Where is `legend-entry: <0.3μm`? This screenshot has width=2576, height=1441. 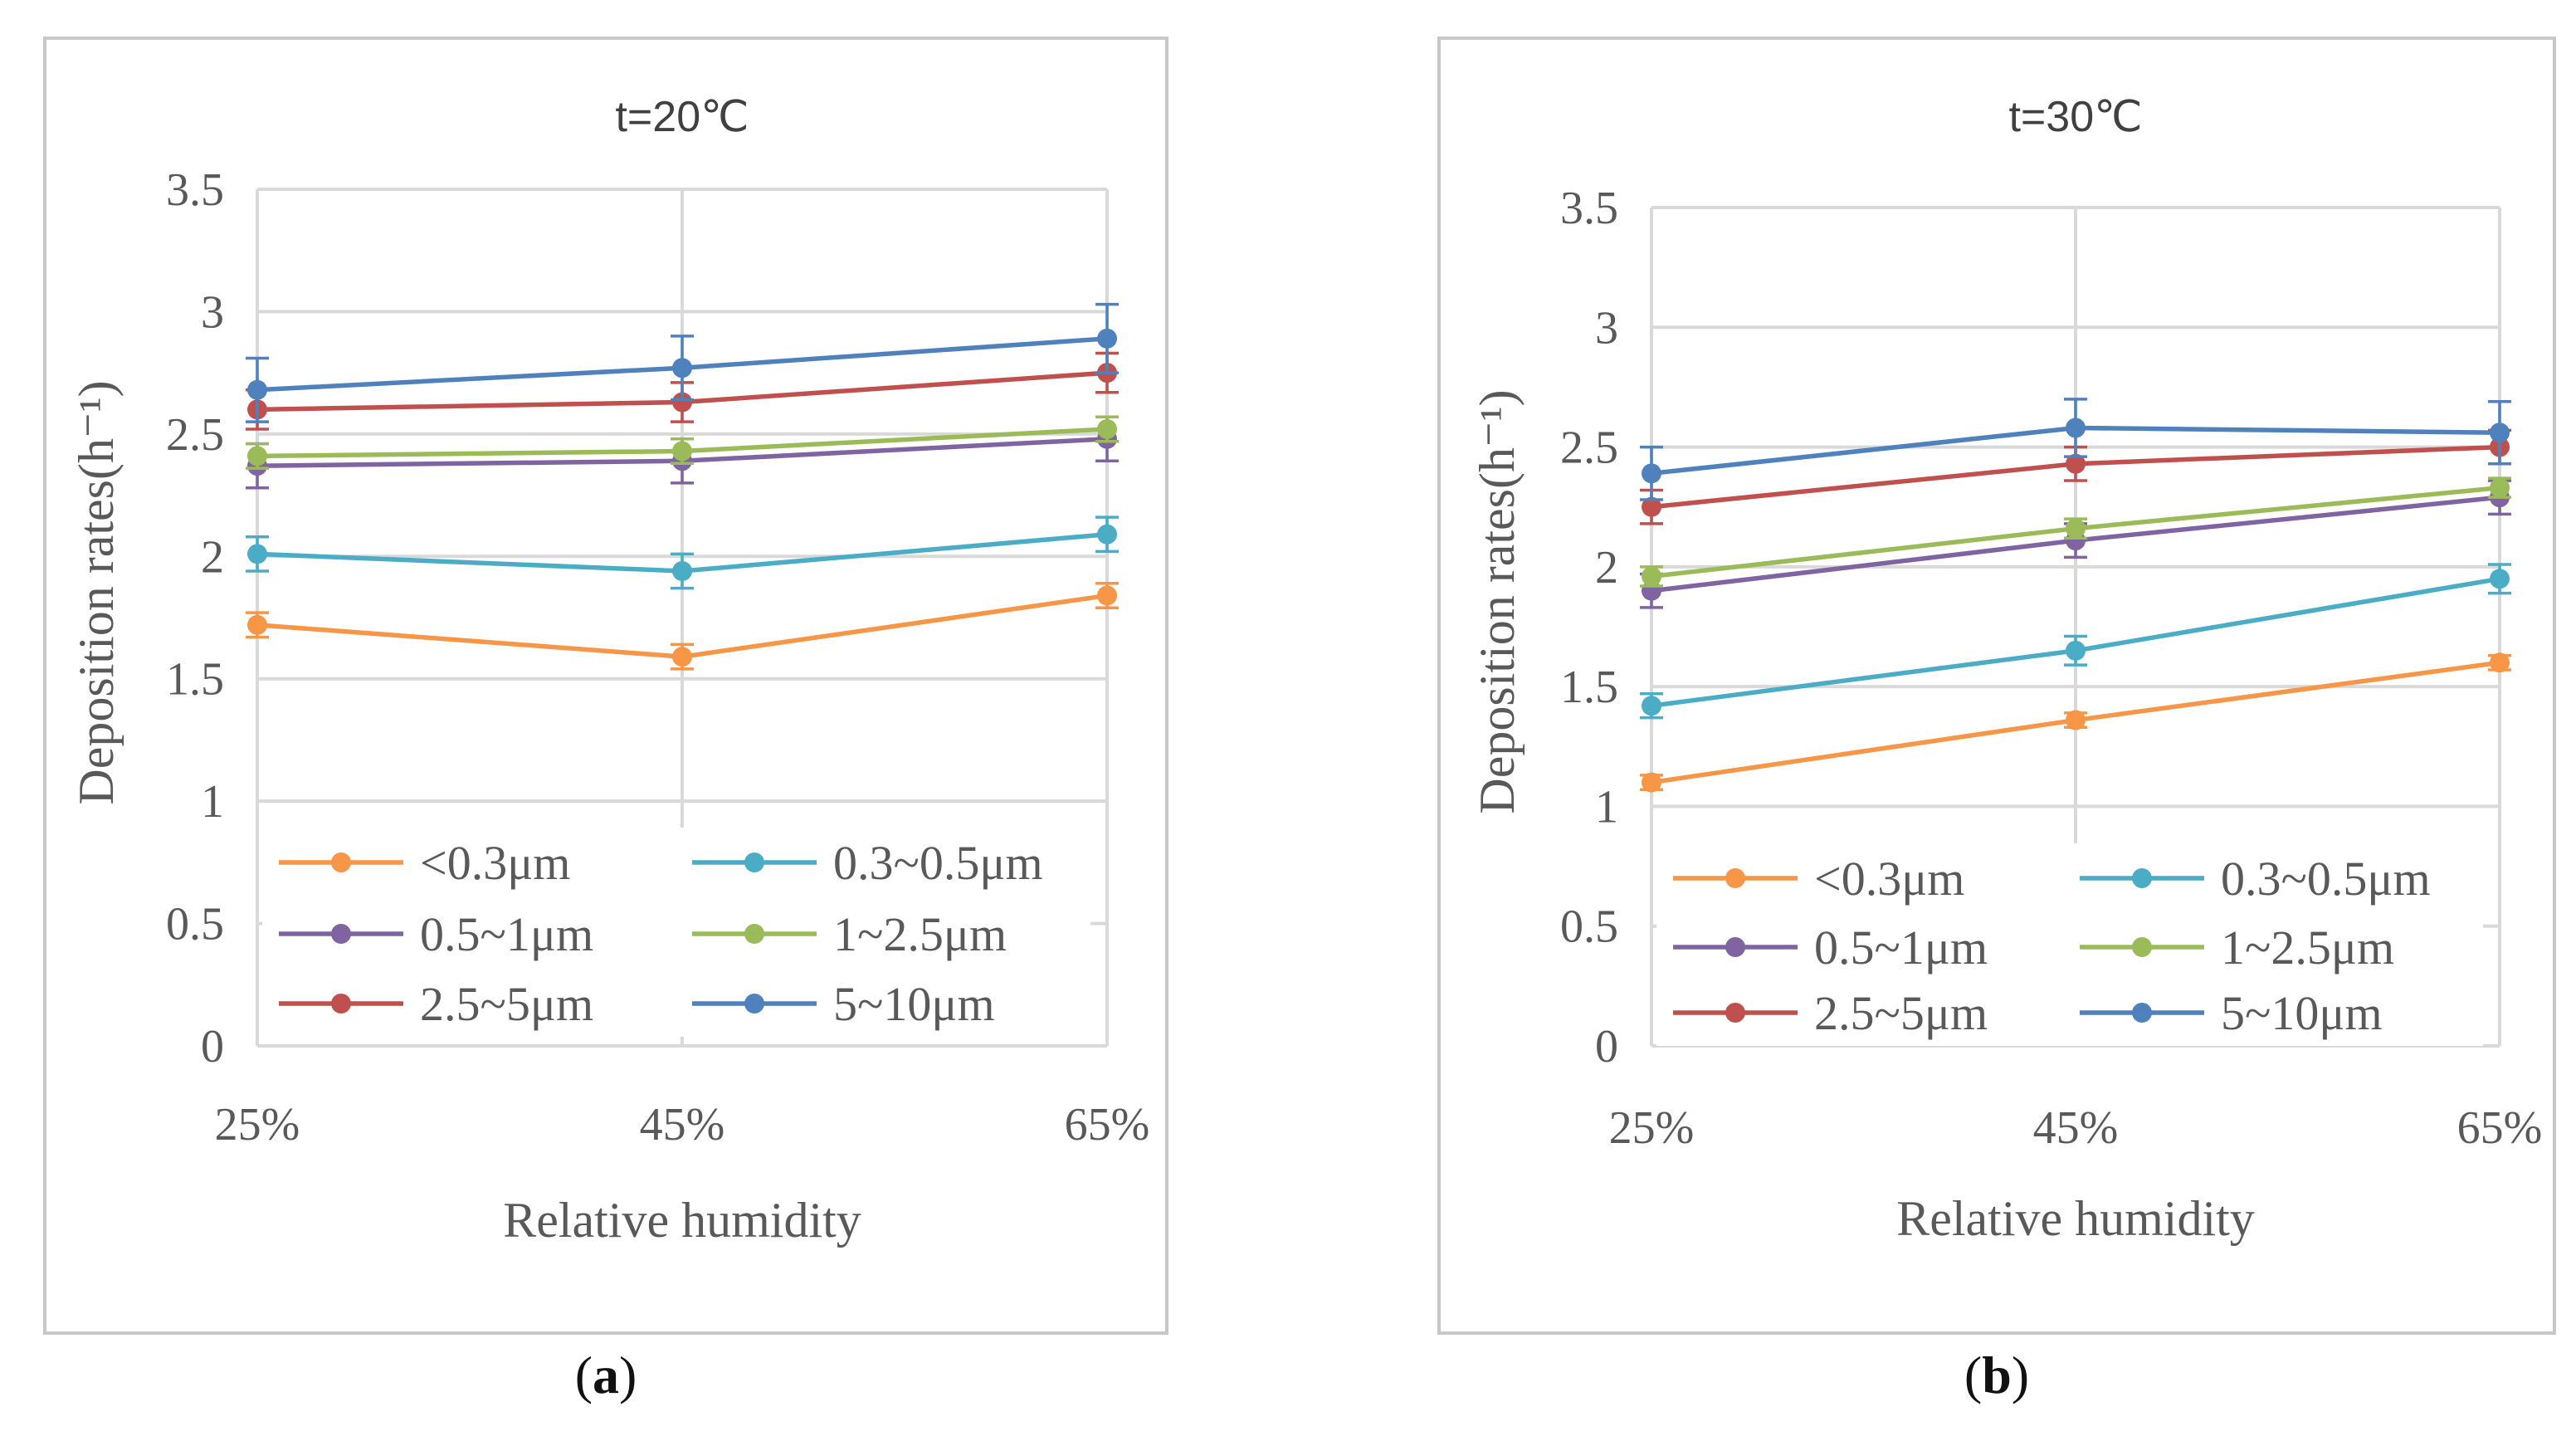 legend-entry: <0.3μm is located at coordinates (424, 863).